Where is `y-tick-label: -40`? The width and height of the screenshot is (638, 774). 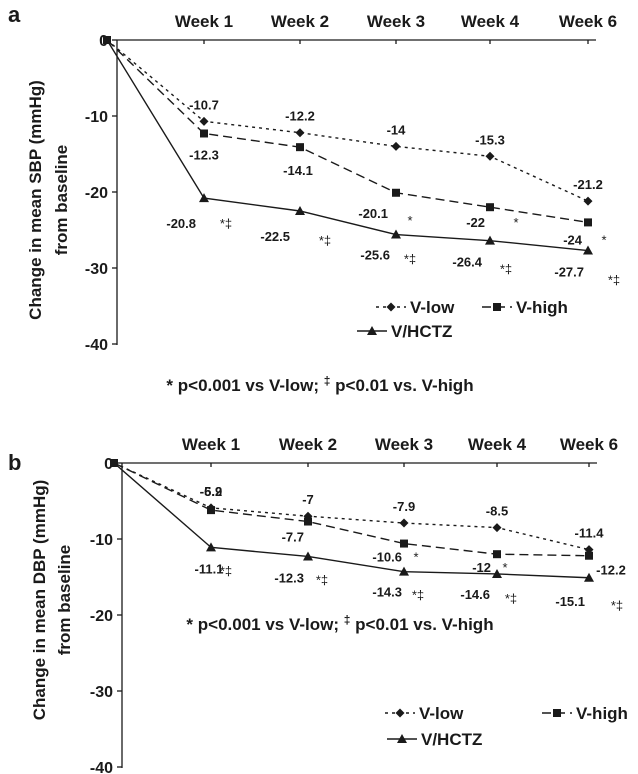
y-tick-label: -40 is located at coordinates (101, 767).